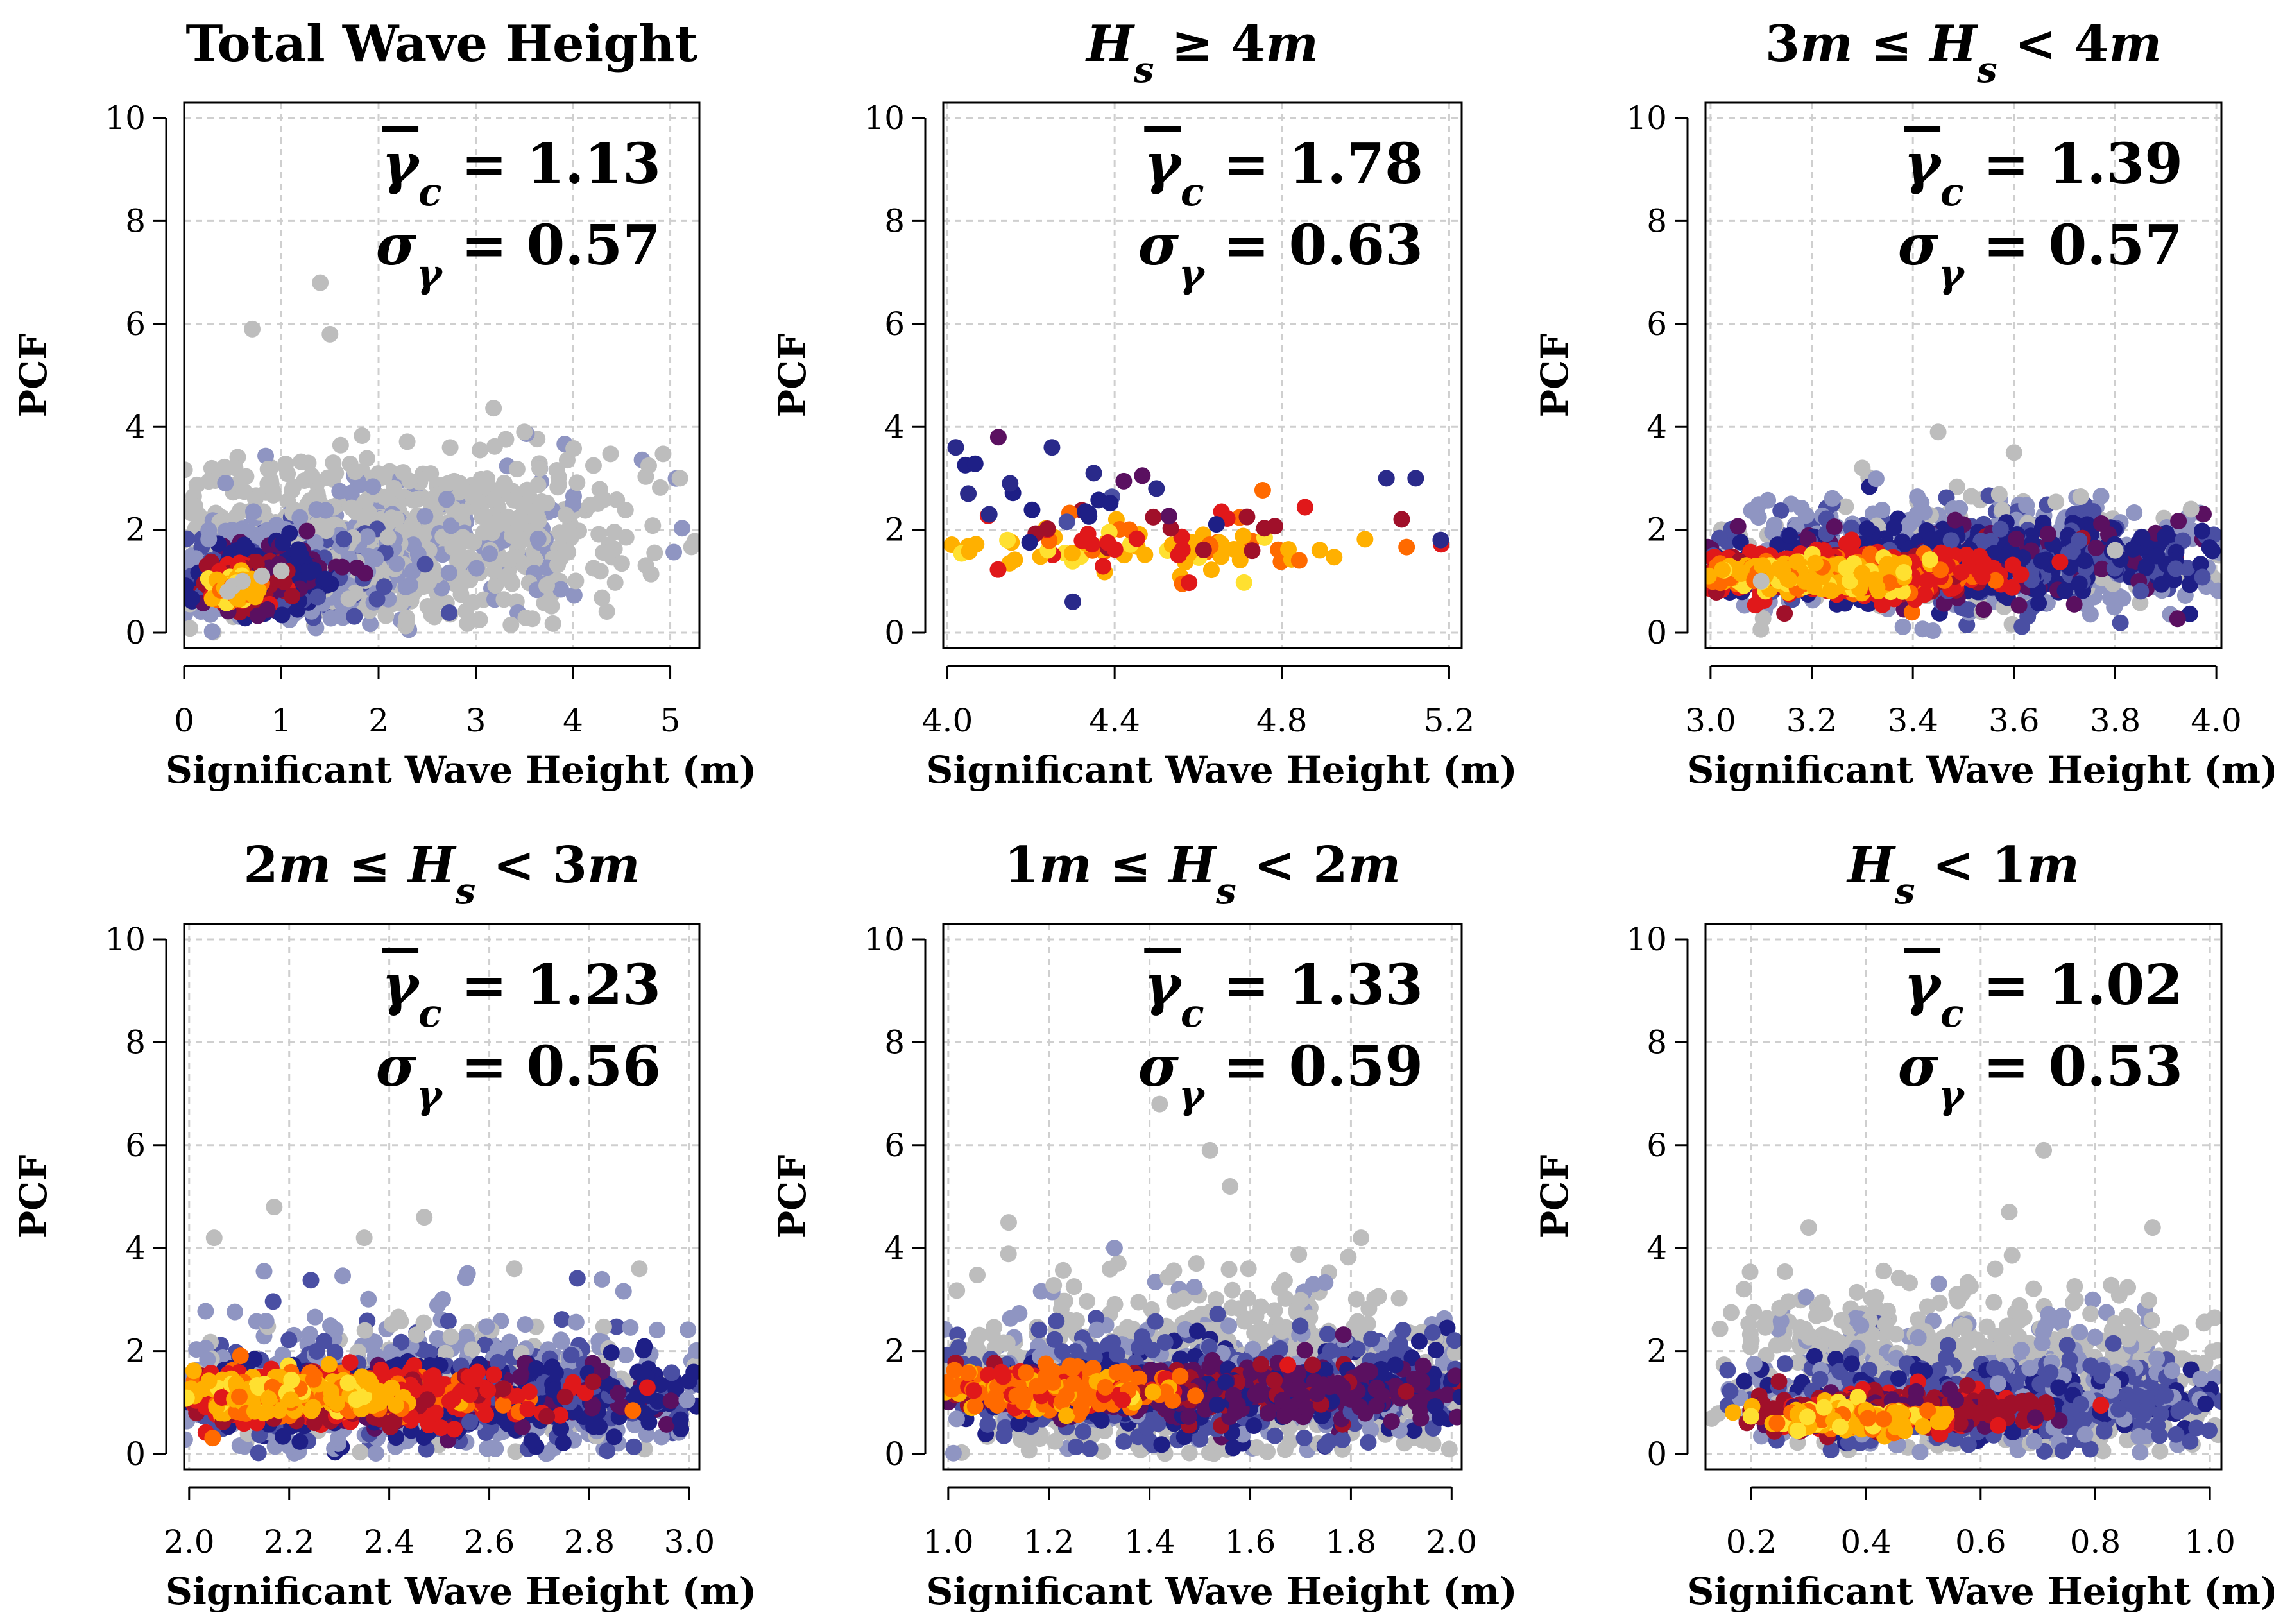 The image size is (2274, 1624). I want to click on sd-annotation: σγ = 0.63, so click(1280, 254).